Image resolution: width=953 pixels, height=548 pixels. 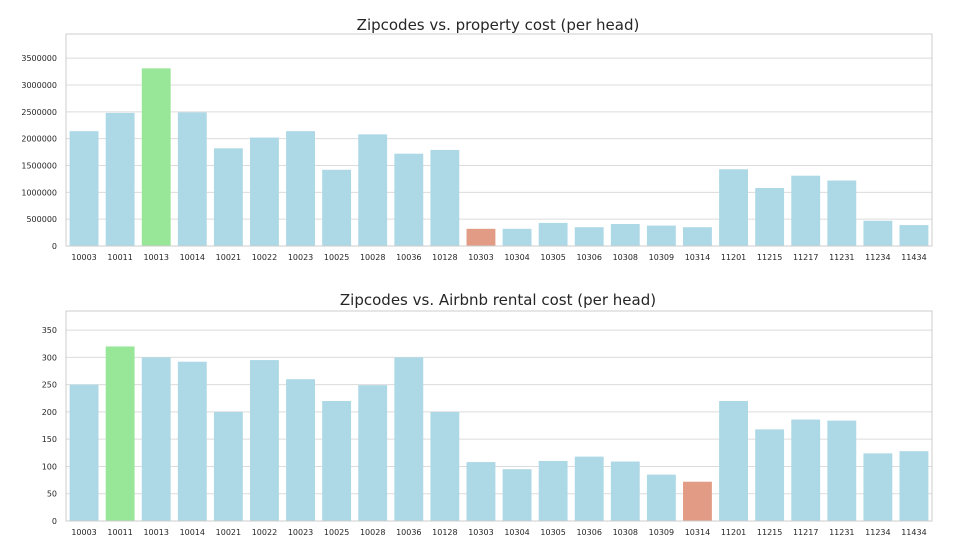 What do you see at coordinates (444, 257) in the screenshot?
I see `x-tick-label: 10128` at bounding box center [444, 257].